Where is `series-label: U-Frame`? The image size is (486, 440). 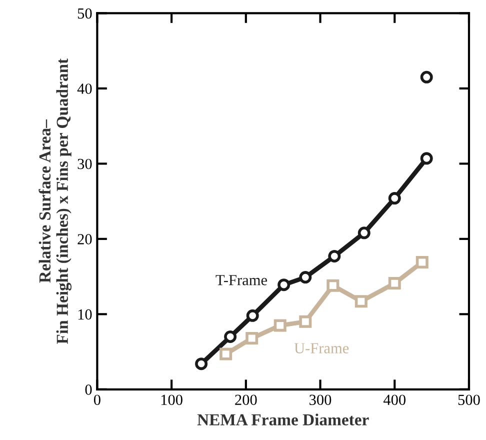
series-label: U-Frame is located at coordinates (321, 348).